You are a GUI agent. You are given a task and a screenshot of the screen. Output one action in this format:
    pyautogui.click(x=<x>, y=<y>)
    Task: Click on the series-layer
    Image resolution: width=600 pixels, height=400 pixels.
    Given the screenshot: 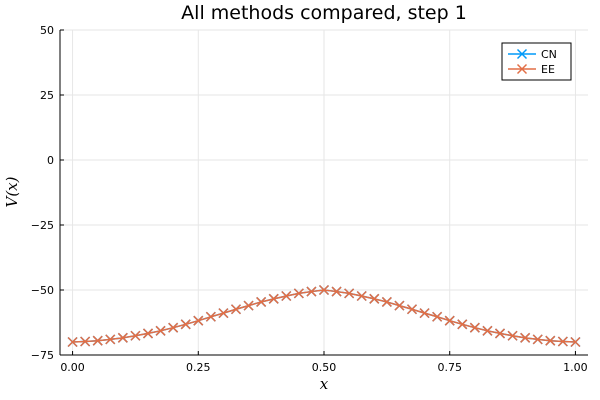 What is the action you would take?
    pyautogui.click(x=324, y=316)
    